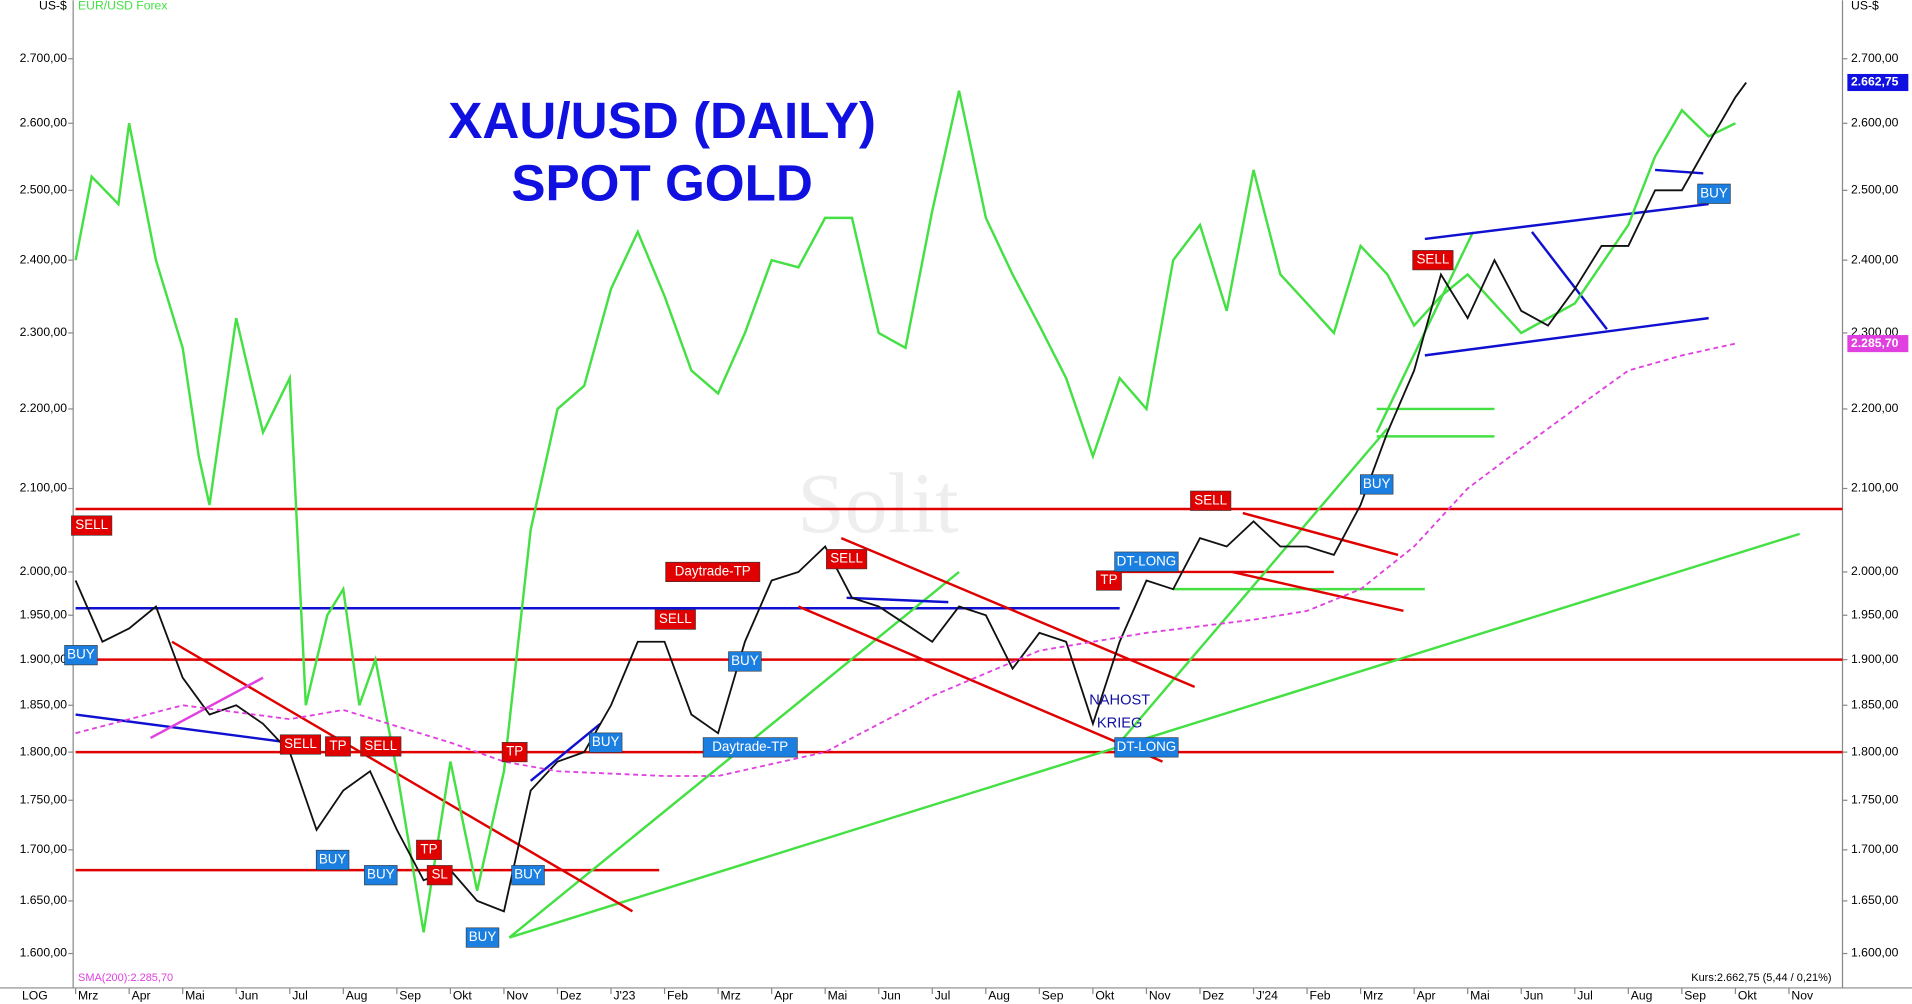 This screenshot has width=1912, height=1004. What do you see at coordinates (1875, 900) in the screenshot?
I see `y-tick-label-right: 1.650,00` at bounding box center [1875, 900].